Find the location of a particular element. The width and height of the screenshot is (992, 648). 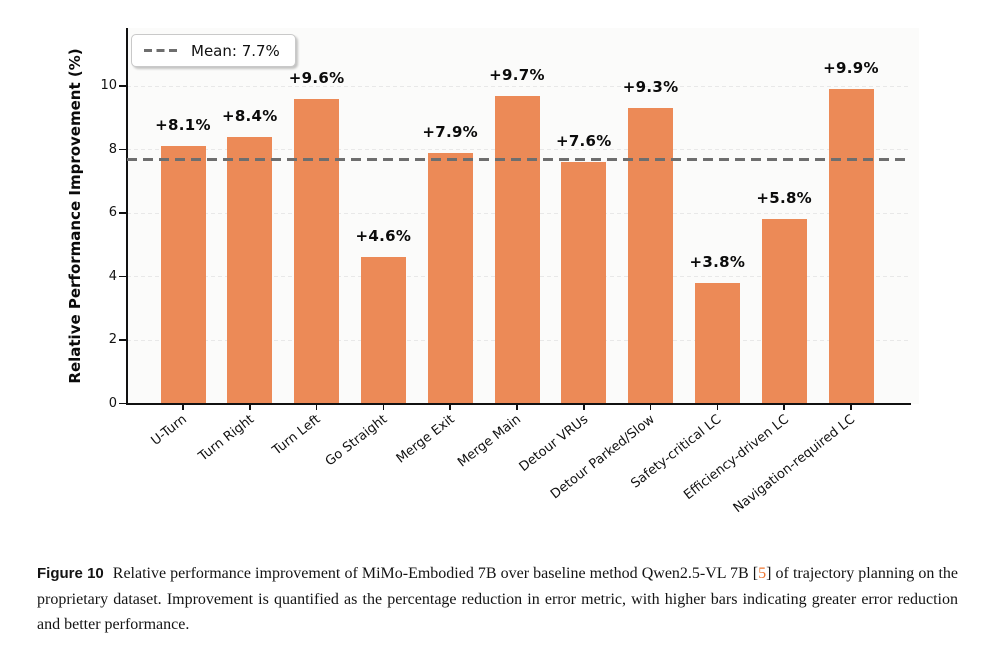

x-tick-label-text: Merge Exit is located at coordinates (425, 439).